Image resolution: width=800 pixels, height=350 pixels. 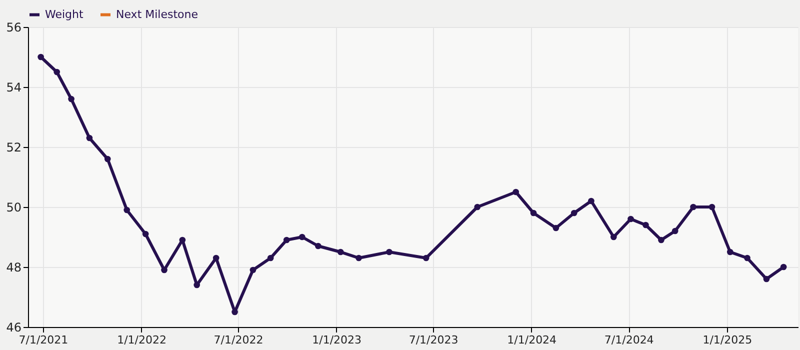 What do you see at coordinates (14, 27) in the screenshot?
I see `y-tick-label: 56` at bounding box center [14, 27].